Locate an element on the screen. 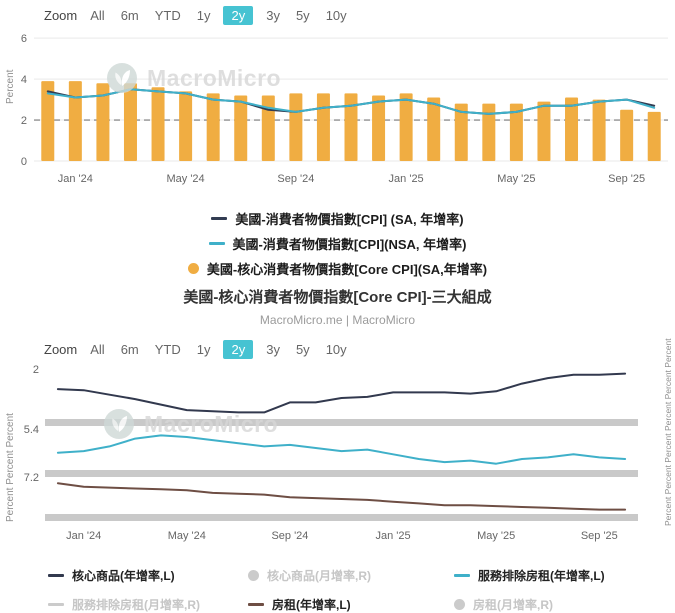  legend-item-cpi-sa: 美國-消費者物價指數[CPI] (SA, 年增率) is located at coordinates (337, 218).